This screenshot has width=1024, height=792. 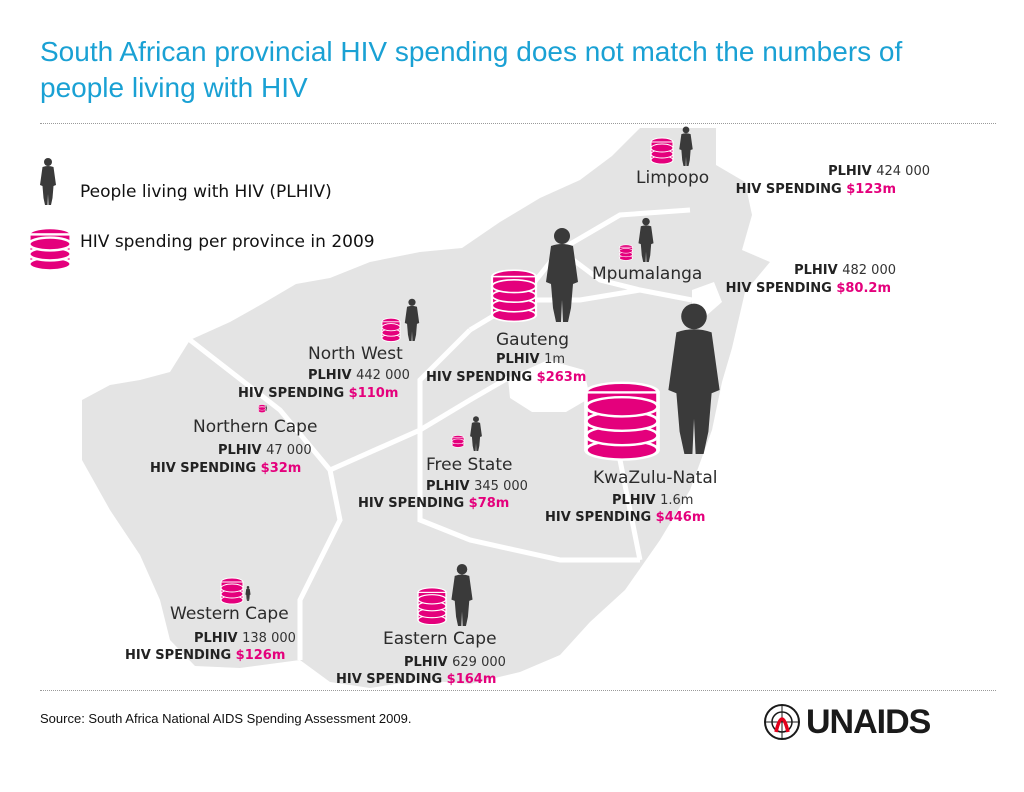 I want to click on gauteng-plhiv-line: PLHIV 1m, so click(x=530, y=359).